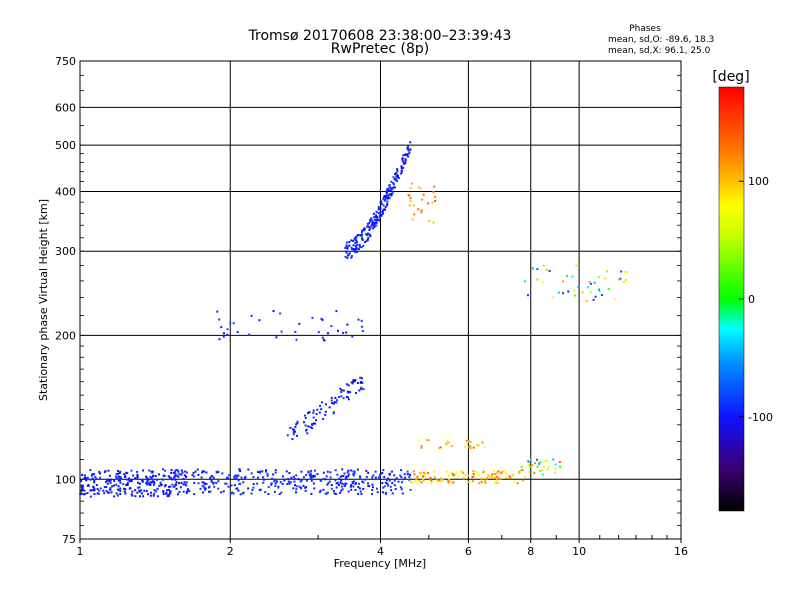 Image resolution: width=800 pixels, height=600 pixels. Describe the element at coordinates (380, 563) in the screenshot. I see `x-axis-label: Frequency [MHz]` at that location.